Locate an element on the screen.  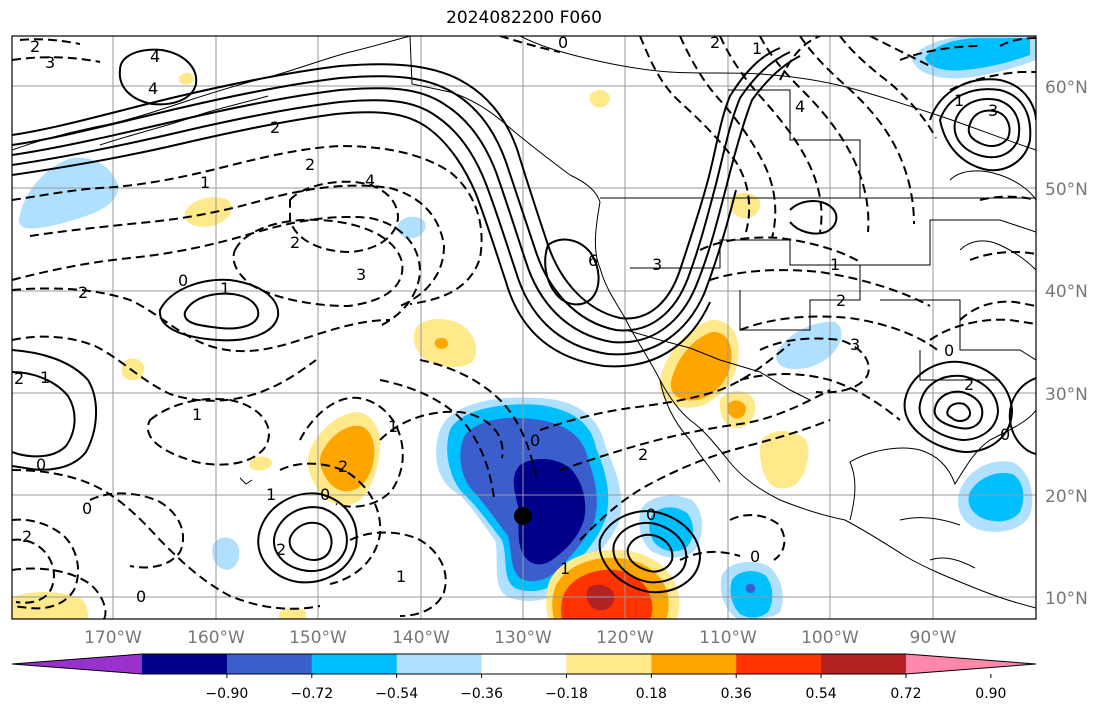
colorbar-tick-label: −0.54 is located at coordinates (396, 694).